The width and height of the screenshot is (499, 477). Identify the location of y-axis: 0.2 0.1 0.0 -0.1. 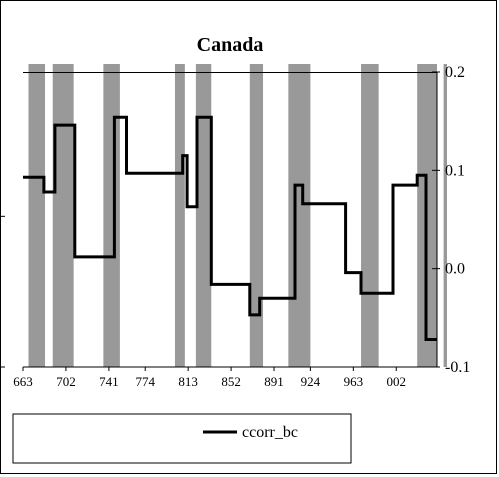
(451, 220).